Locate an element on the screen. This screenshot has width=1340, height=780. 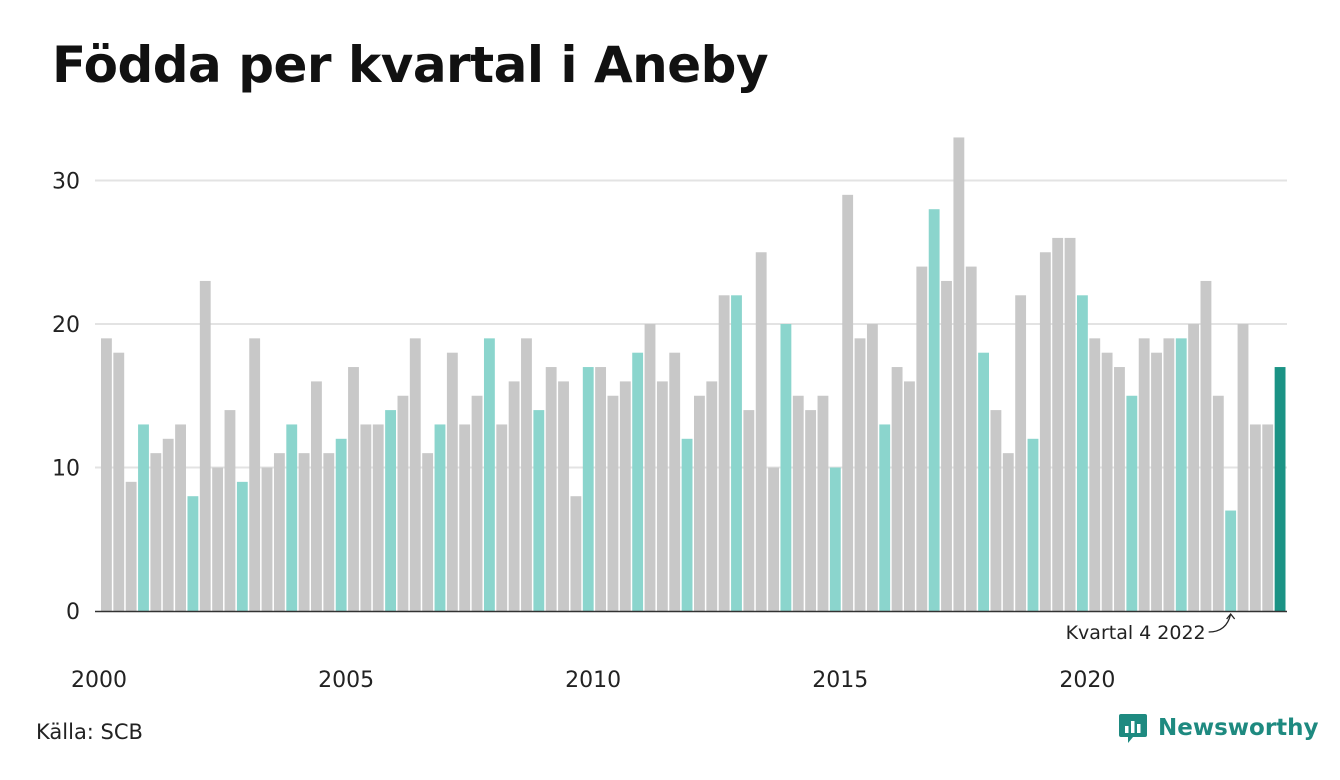
annotation: Kvartal 4 2022 is located at coordinates (1151, 628).